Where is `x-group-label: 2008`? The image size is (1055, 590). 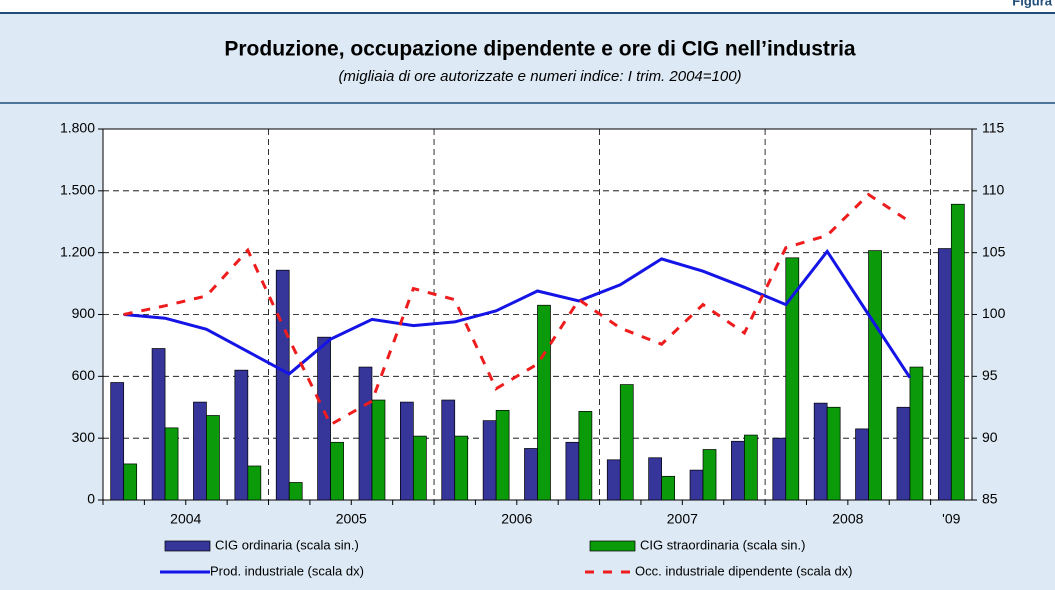
x-group-label: 2008 is located at coordinates (847, 519).